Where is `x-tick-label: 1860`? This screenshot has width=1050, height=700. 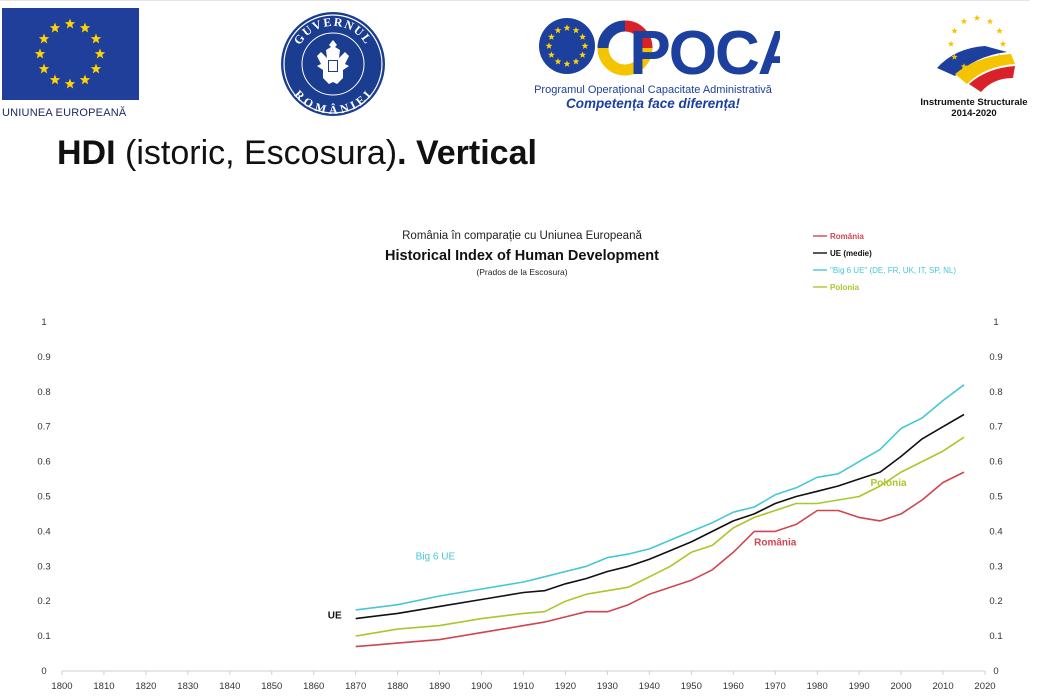 x-tick-label: 1860 is located at coordinates (313, 686).